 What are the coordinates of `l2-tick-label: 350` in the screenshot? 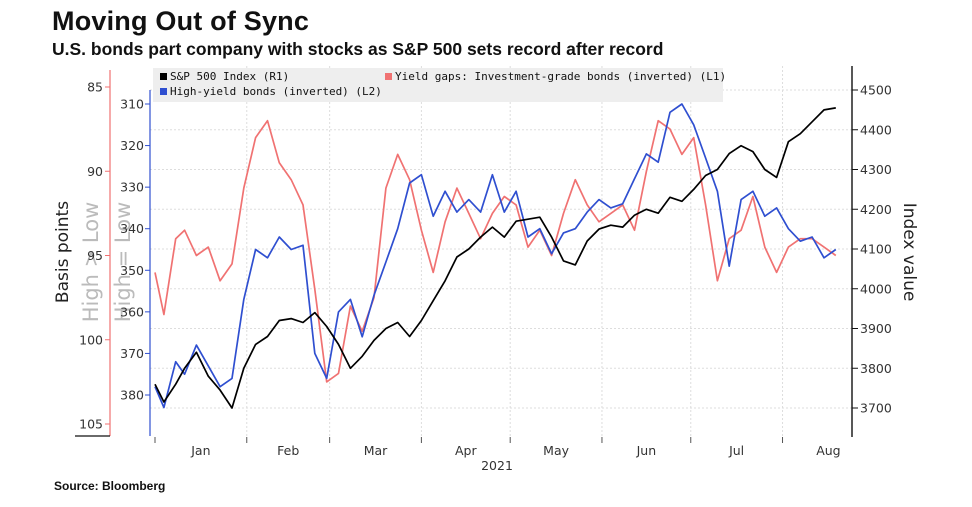 It's located at (132, 270).